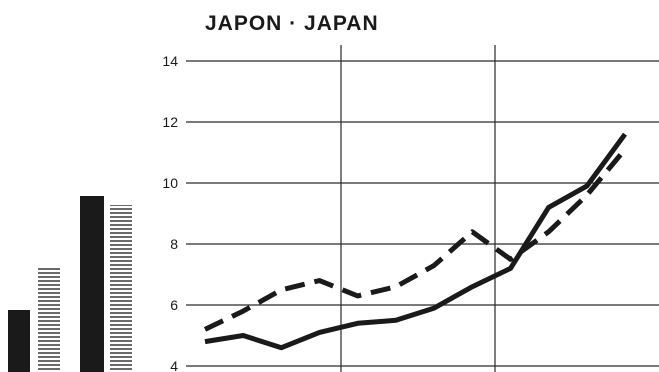  Describe the element at coordinates (170, 122) in the screenshot. I see `y-tick-label-12: 12` at that location.